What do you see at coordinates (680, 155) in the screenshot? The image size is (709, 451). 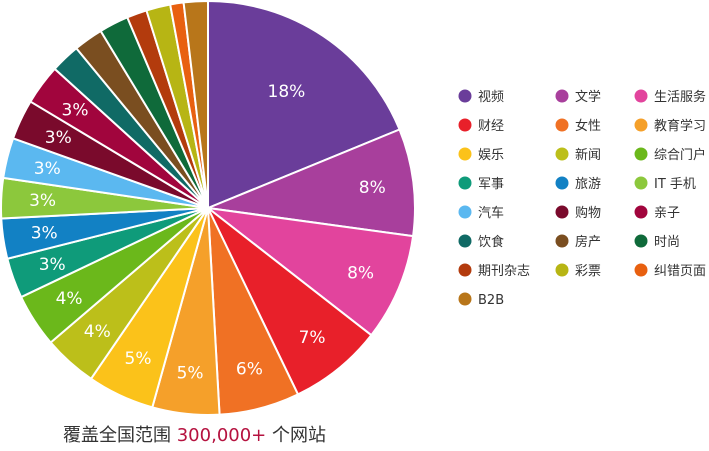 I see `legend-label-9: 综合门户` at bounding box center [680, 155].